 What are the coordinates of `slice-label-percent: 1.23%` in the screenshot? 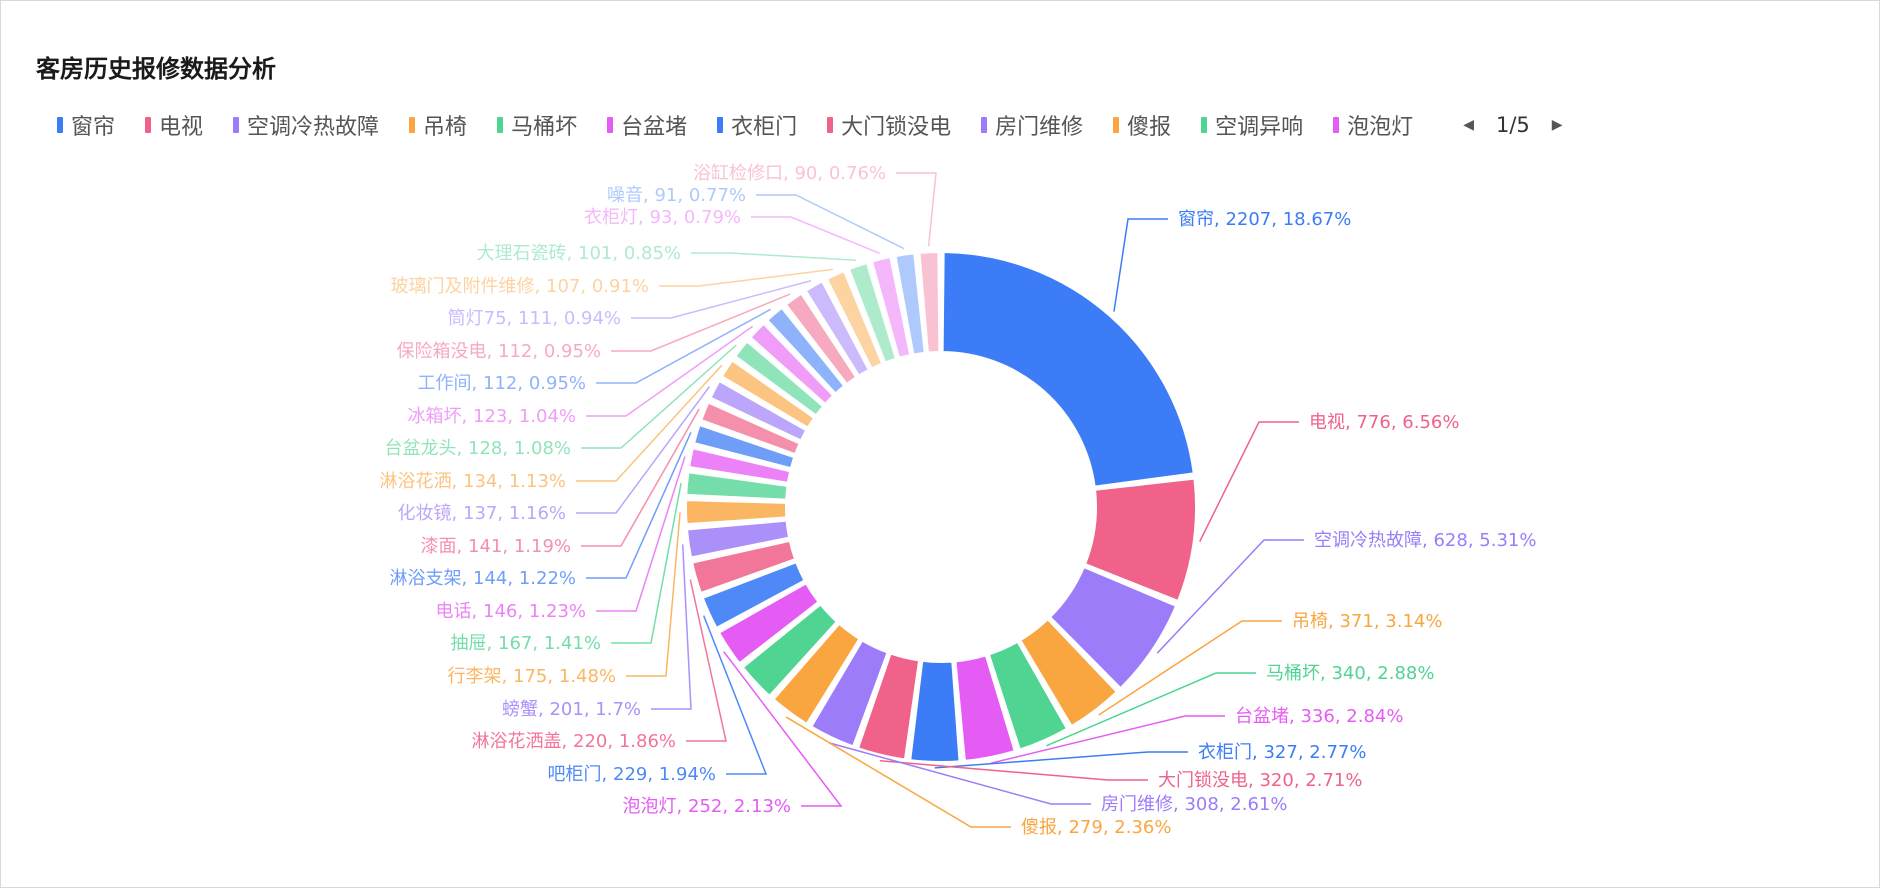 It's located at (557, 611).